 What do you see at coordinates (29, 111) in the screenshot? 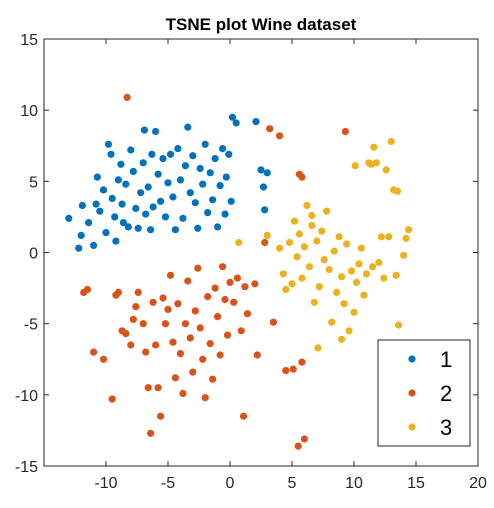
I see `y-tick-label: 10` at bounding box center [29, 111].